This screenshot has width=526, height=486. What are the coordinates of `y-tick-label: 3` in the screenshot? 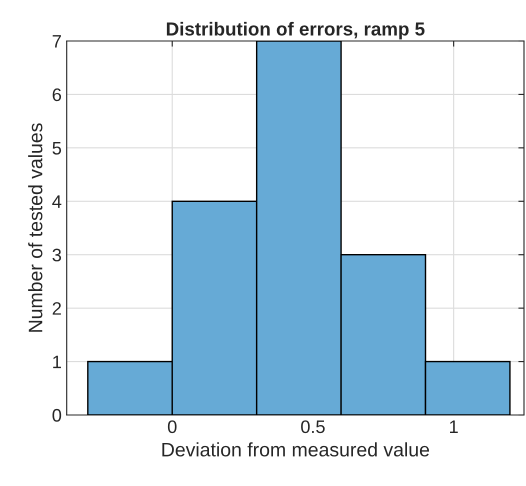 It's located at (57, 255).